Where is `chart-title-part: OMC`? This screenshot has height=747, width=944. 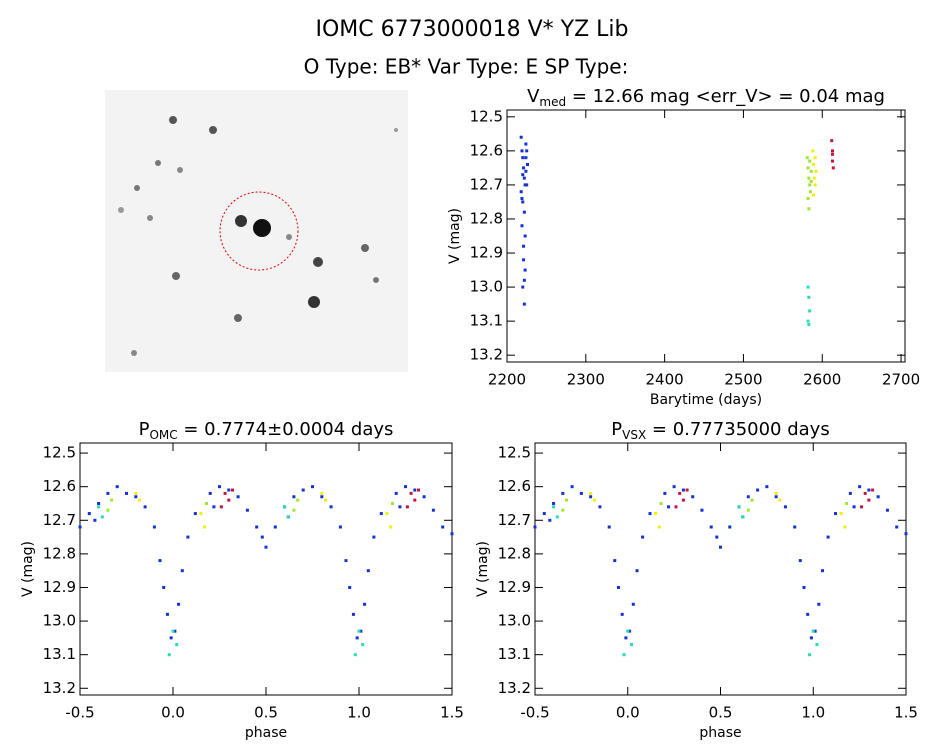
chart-title-part: OMC is located at coordinates (163, 435).